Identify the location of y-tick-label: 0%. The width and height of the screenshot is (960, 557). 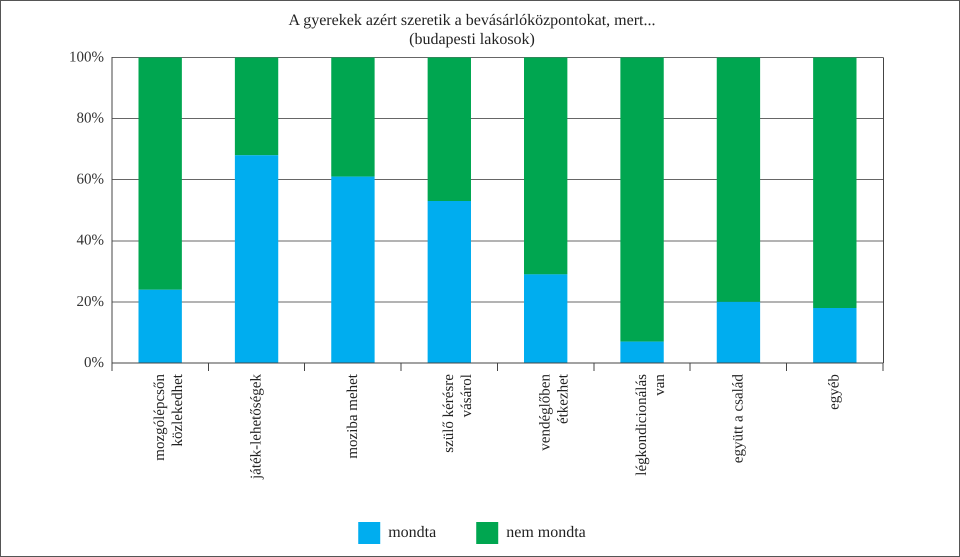
(94, 362).